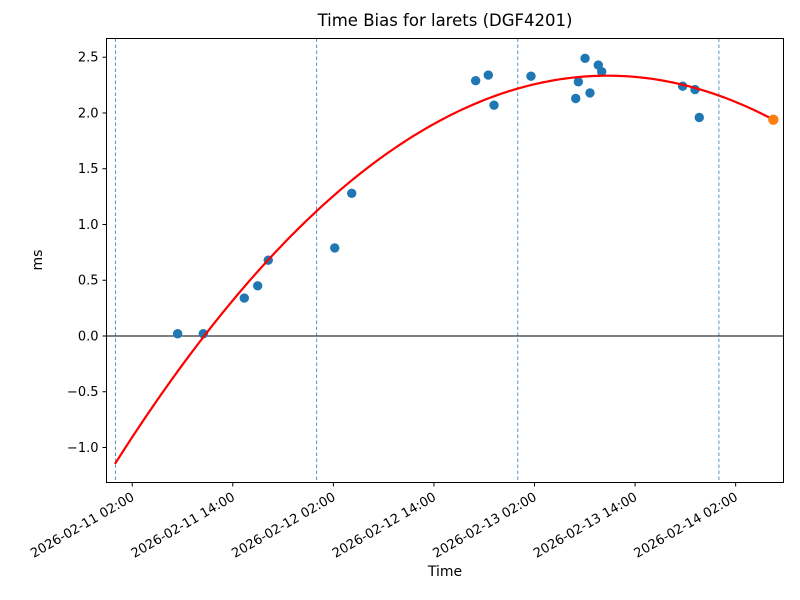 This screenshot has width=800, height=600. Describe the element at coordinates (686, 526) in the screenshot. I see `x-tick-label: 2026-02-14 02:00` at that location.